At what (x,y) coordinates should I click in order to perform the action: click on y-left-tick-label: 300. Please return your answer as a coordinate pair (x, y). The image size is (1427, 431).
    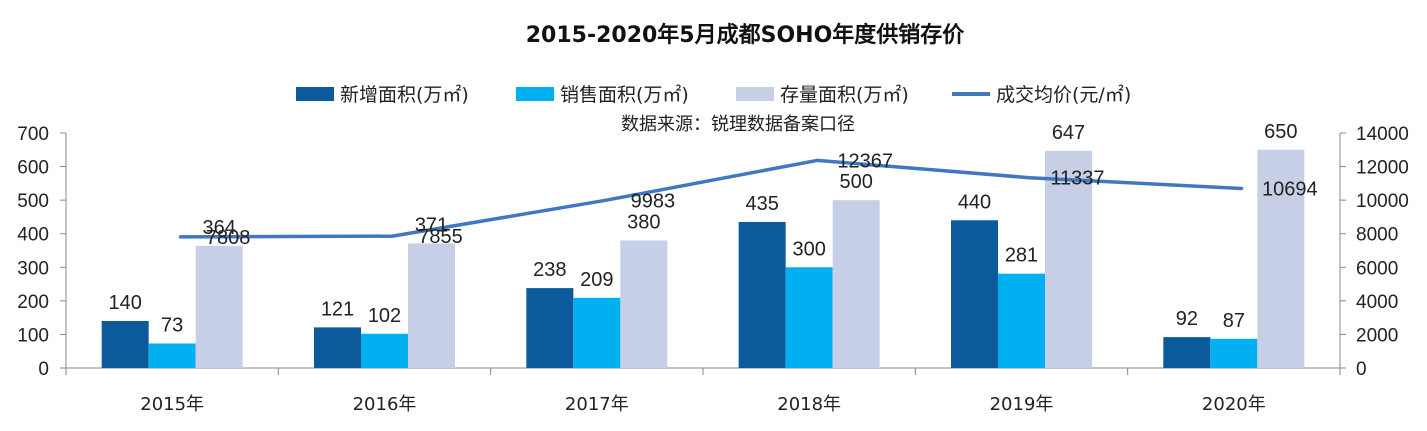
    Looking at the image, I should click on (33, 268).